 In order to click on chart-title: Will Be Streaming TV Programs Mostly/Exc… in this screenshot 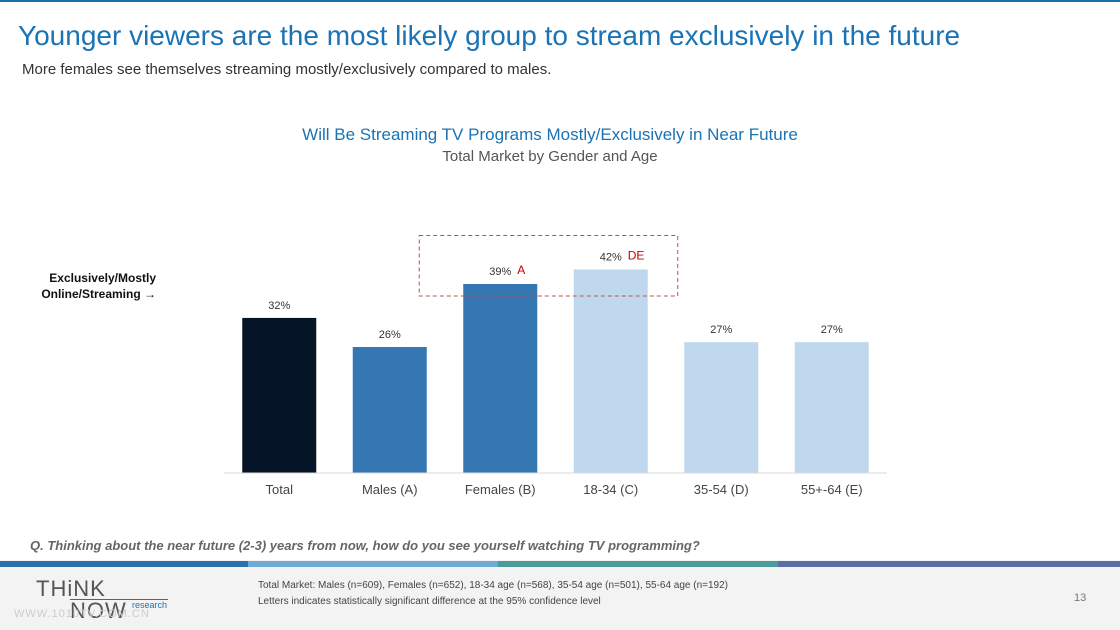, I will do `click(550, 134)`.